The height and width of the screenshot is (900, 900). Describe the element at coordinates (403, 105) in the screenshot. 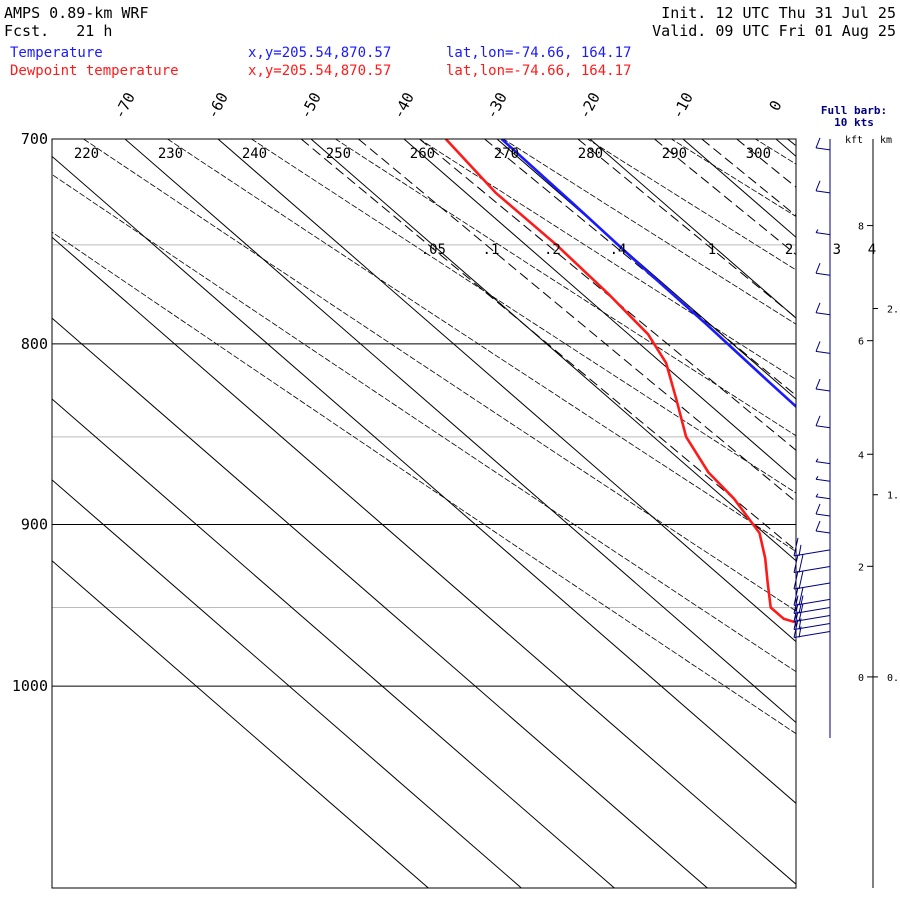

I see `isotherm-label: -40` at that location.